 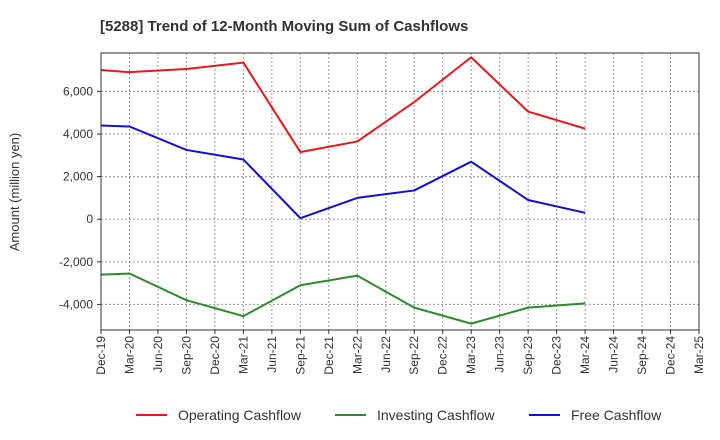 What do you see at coordinates (240, 415) in the screenshot?
I see `legend-label-operating-cashflow: Operating Cashflow` at bounding box center [240, 415].